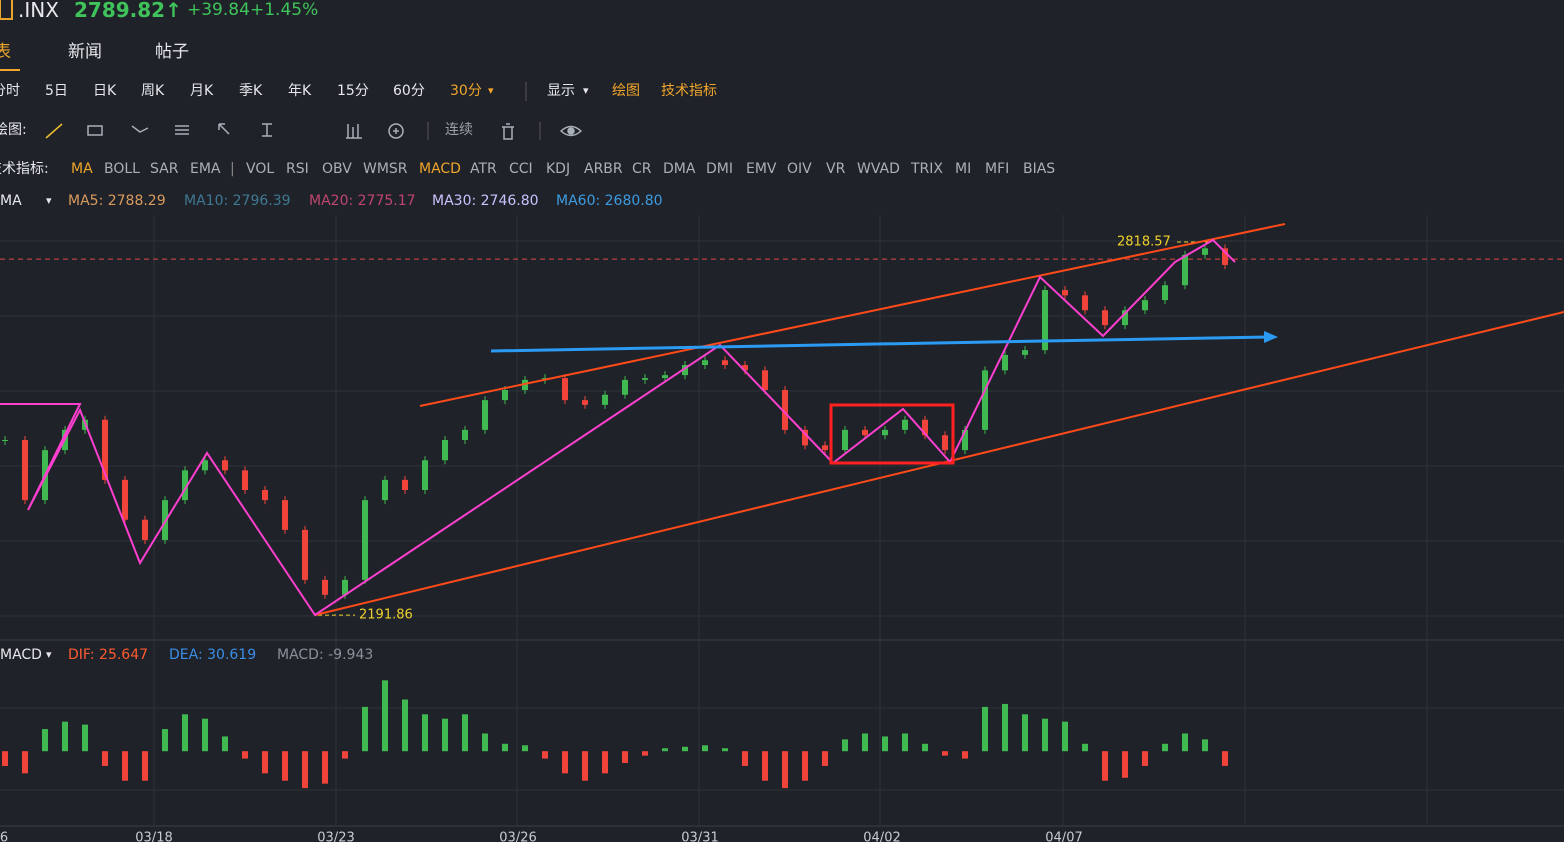 This screenshot has width=1564, height=842. I want to click on indicator: TRIX, so click(927, 169).